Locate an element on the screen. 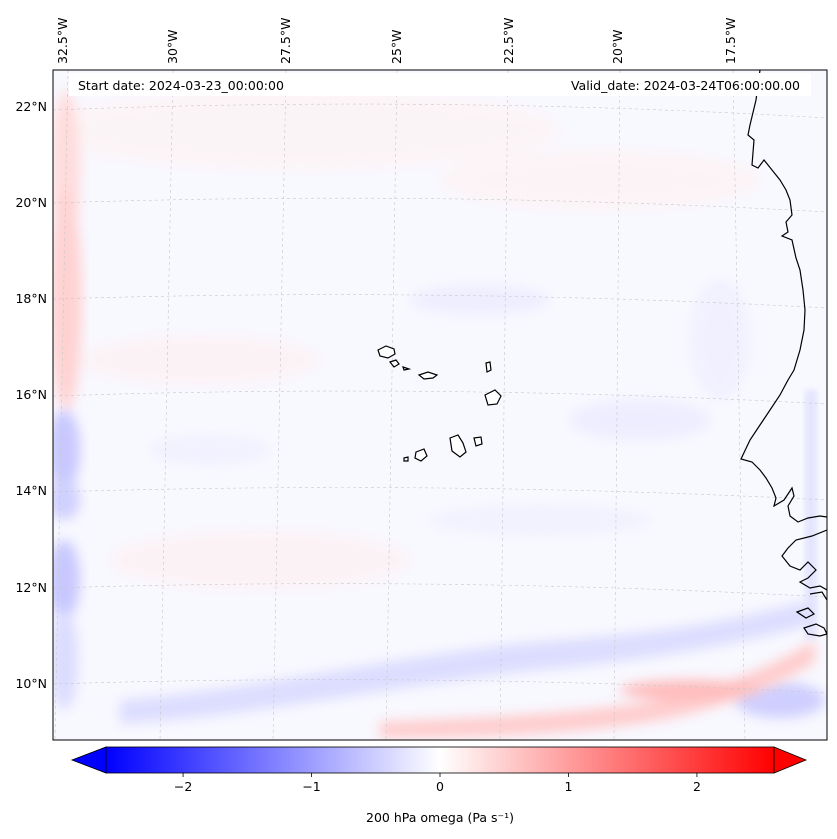 This screenshot has height=839, width=837. colorbar-extend-low is located at coordinates (88, 760).